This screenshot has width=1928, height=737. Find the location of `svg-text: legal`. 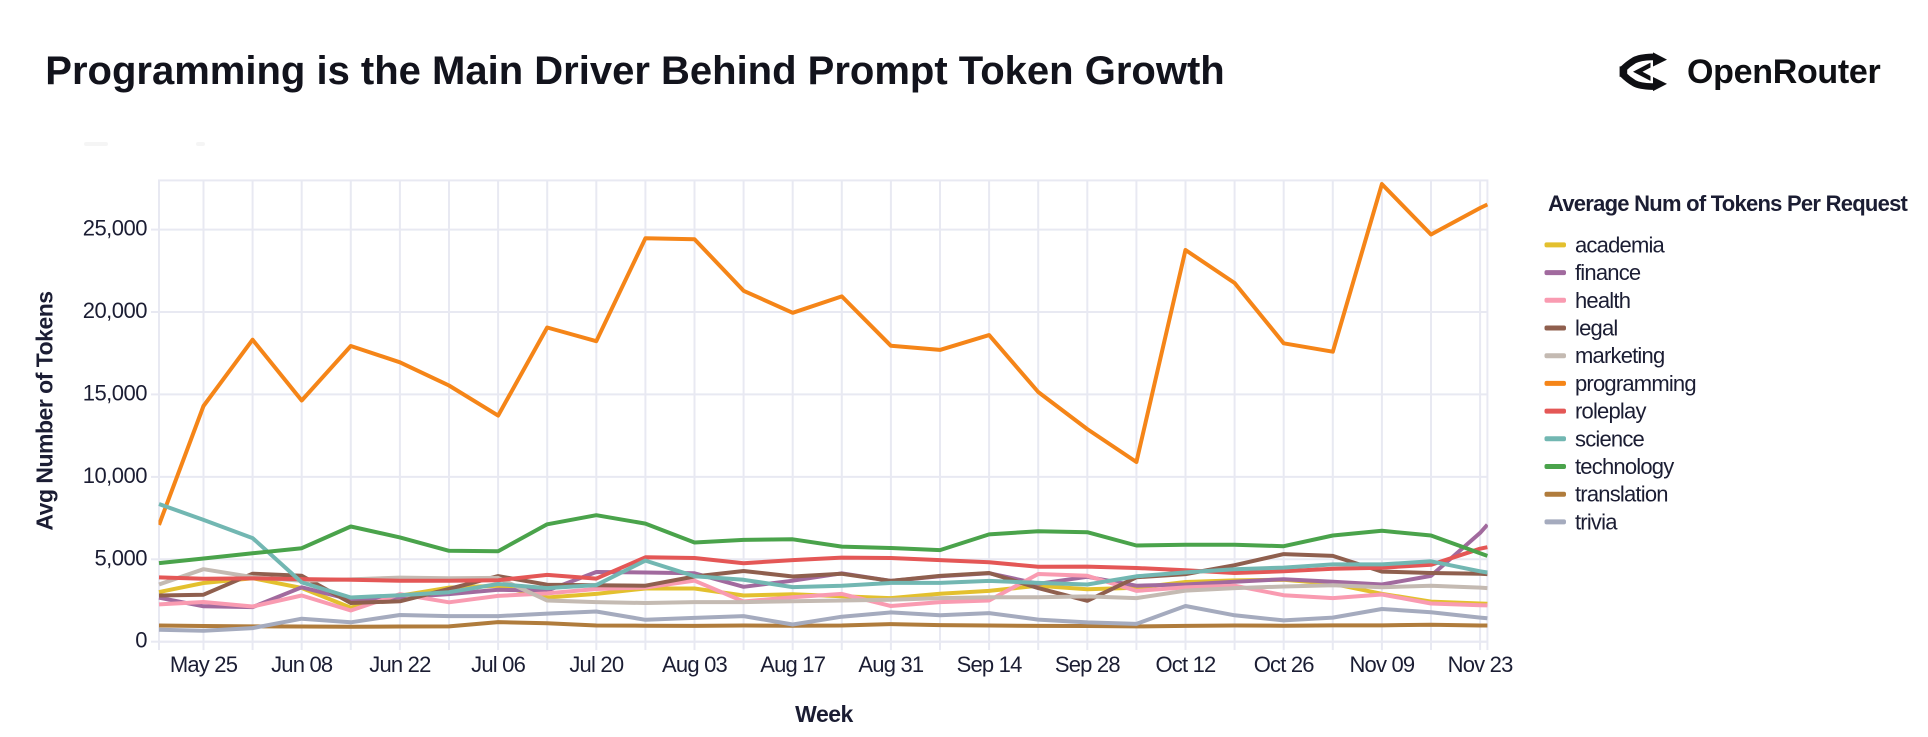

svg-text: legal is located at coordinates (1596, 328).